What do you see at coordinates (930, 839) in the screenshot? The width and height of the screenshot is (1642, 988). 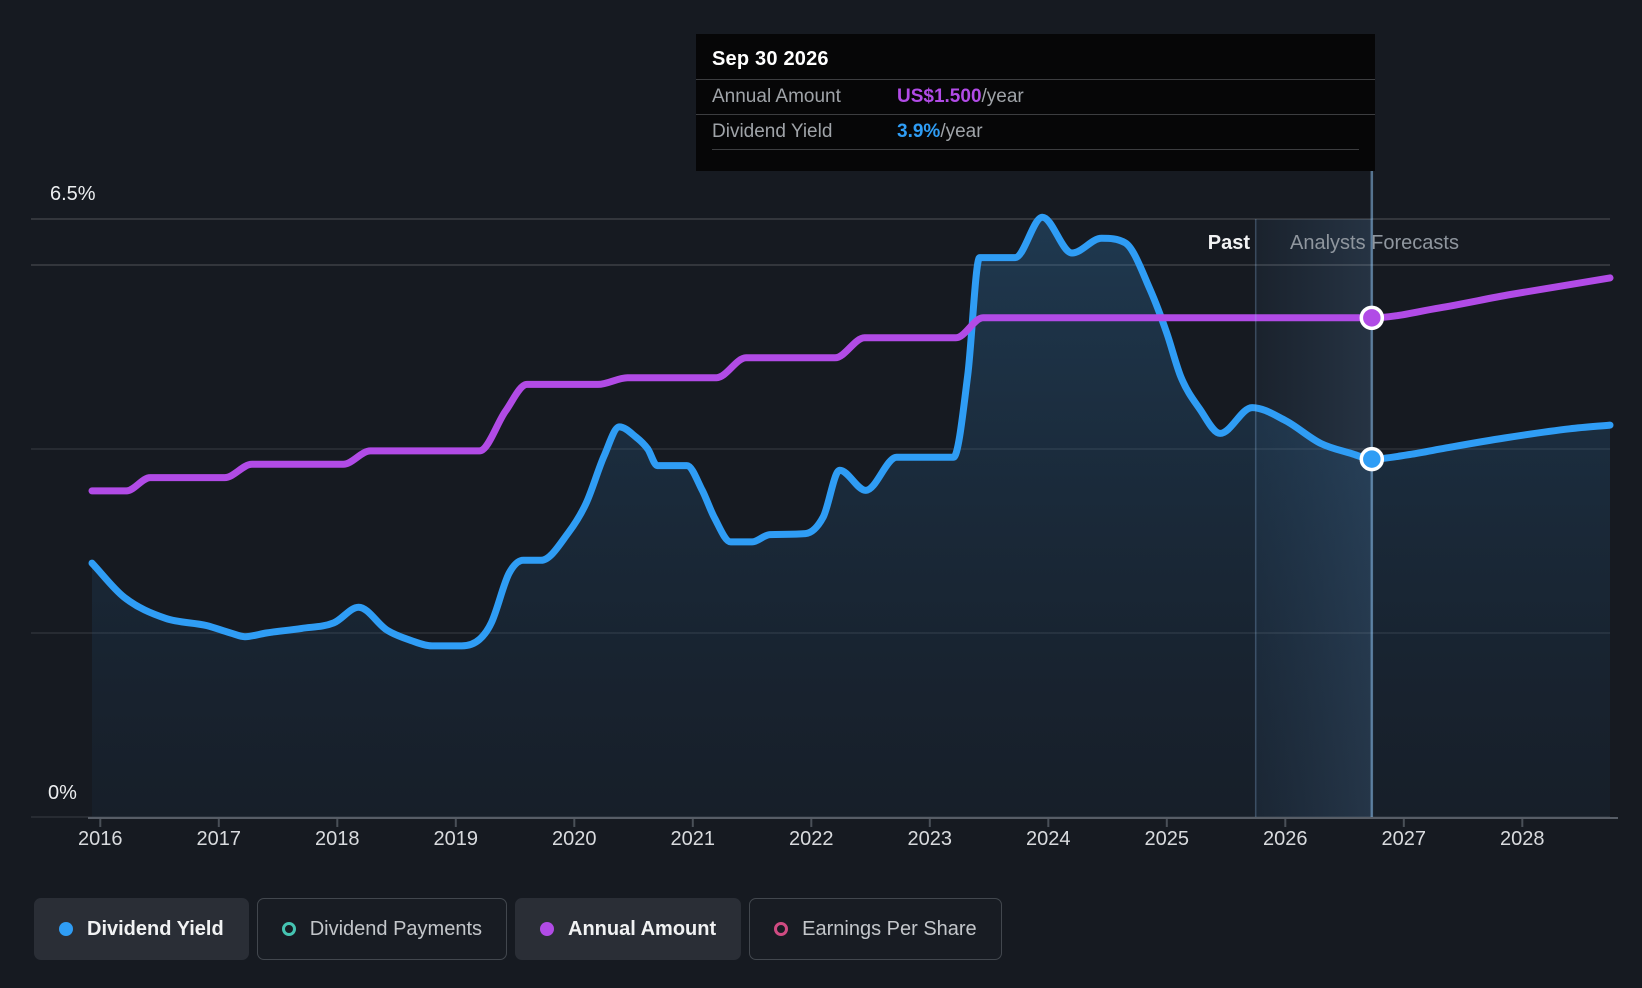 I see `x-axis-label: 2023` at bounding box center [930, 839].